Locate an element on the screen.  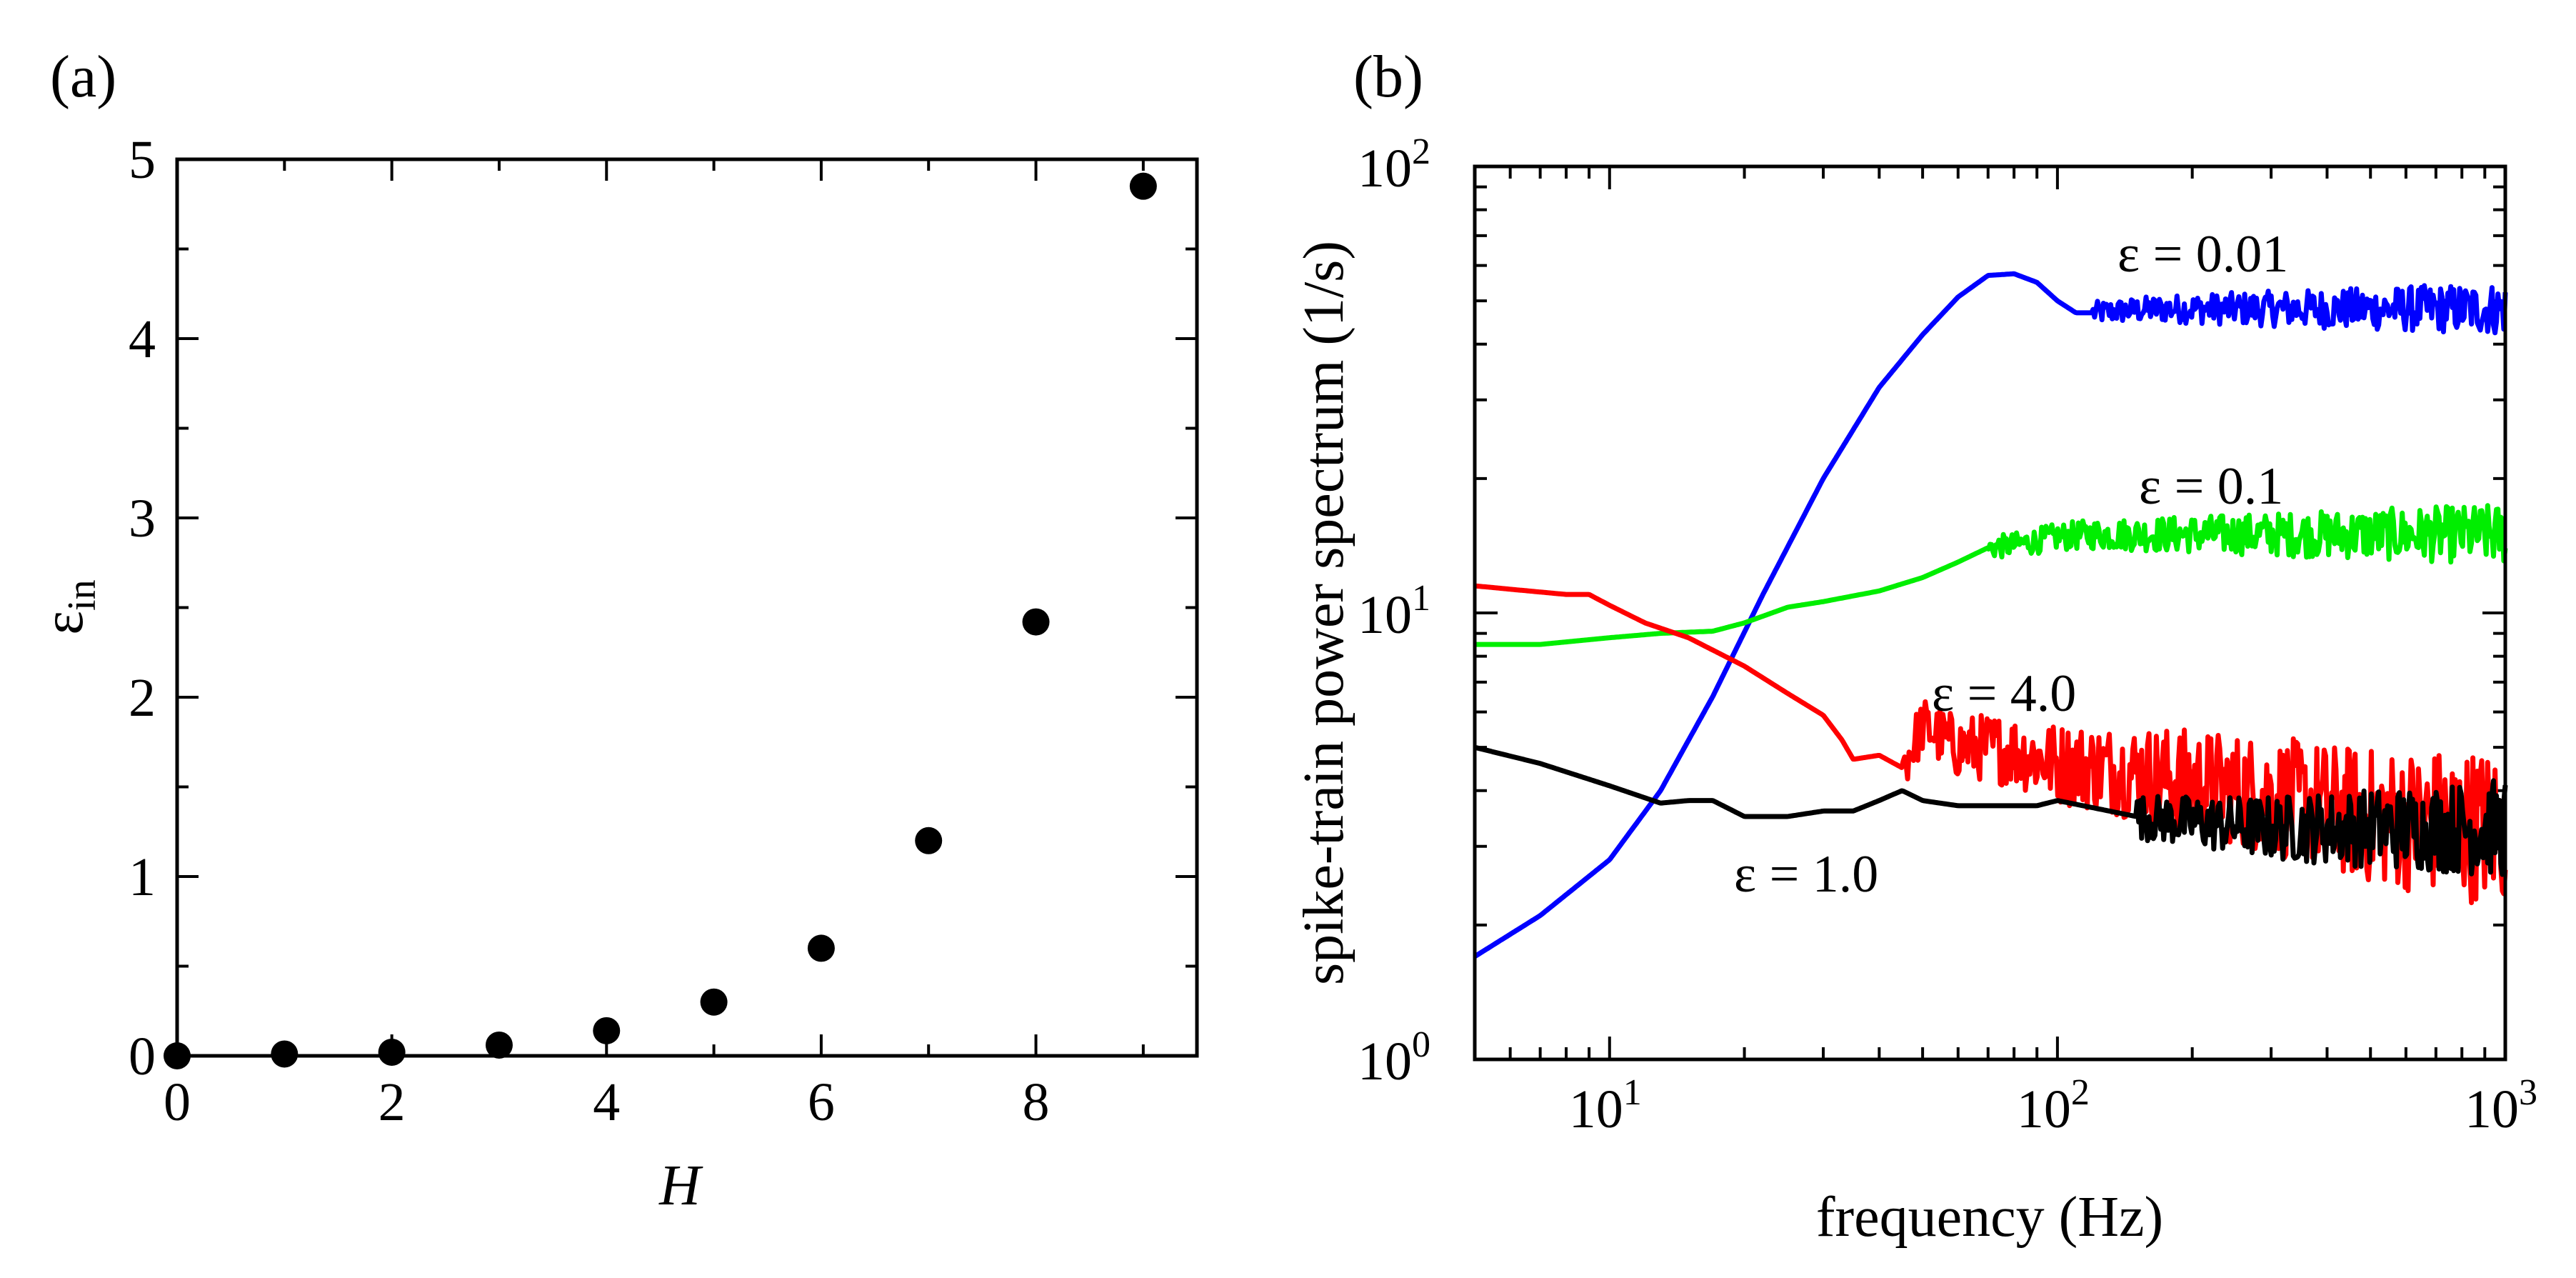
y-tick-label-exponent: 1 is located at coordinates (1421, 598).